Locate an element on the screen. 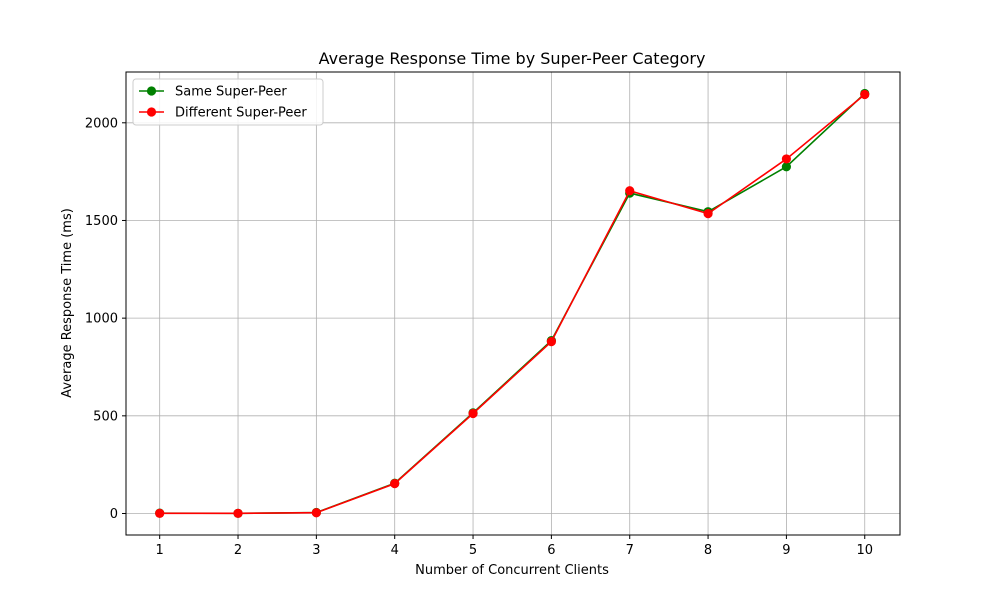 Image resolution: width=1000 pixels, height=600 pixels. legend: Same Super-Peer Different Super-Peer is located at coordinates (228, 102).